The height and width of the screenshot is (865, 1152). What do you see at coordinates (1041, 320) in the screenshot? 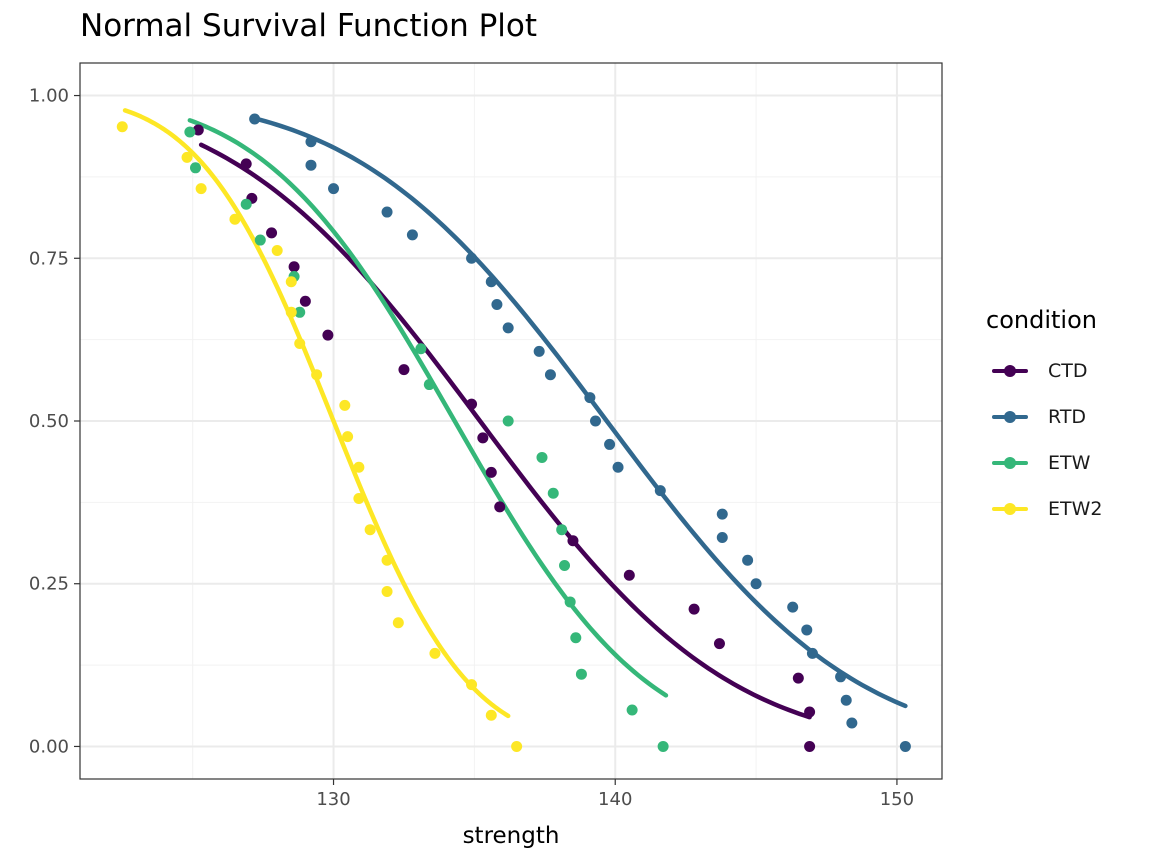
I see `legend-title: condition` at bounding box center [1041, 320].